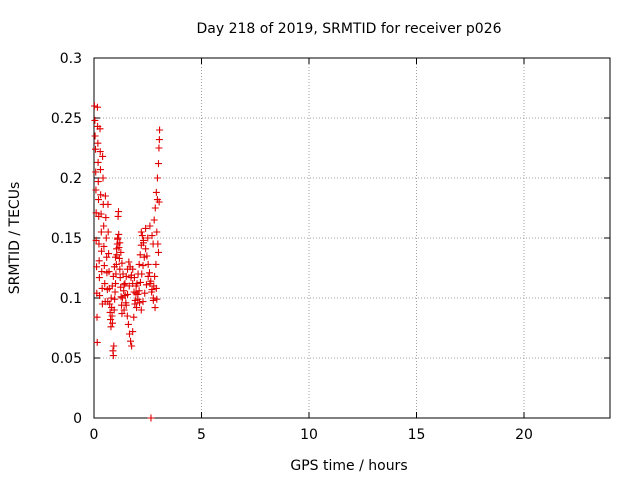 The image size is (640, 480). Describe the element at coordinates (94, 435) in the screenshot. I see `x-tick-label: 0` at that location.